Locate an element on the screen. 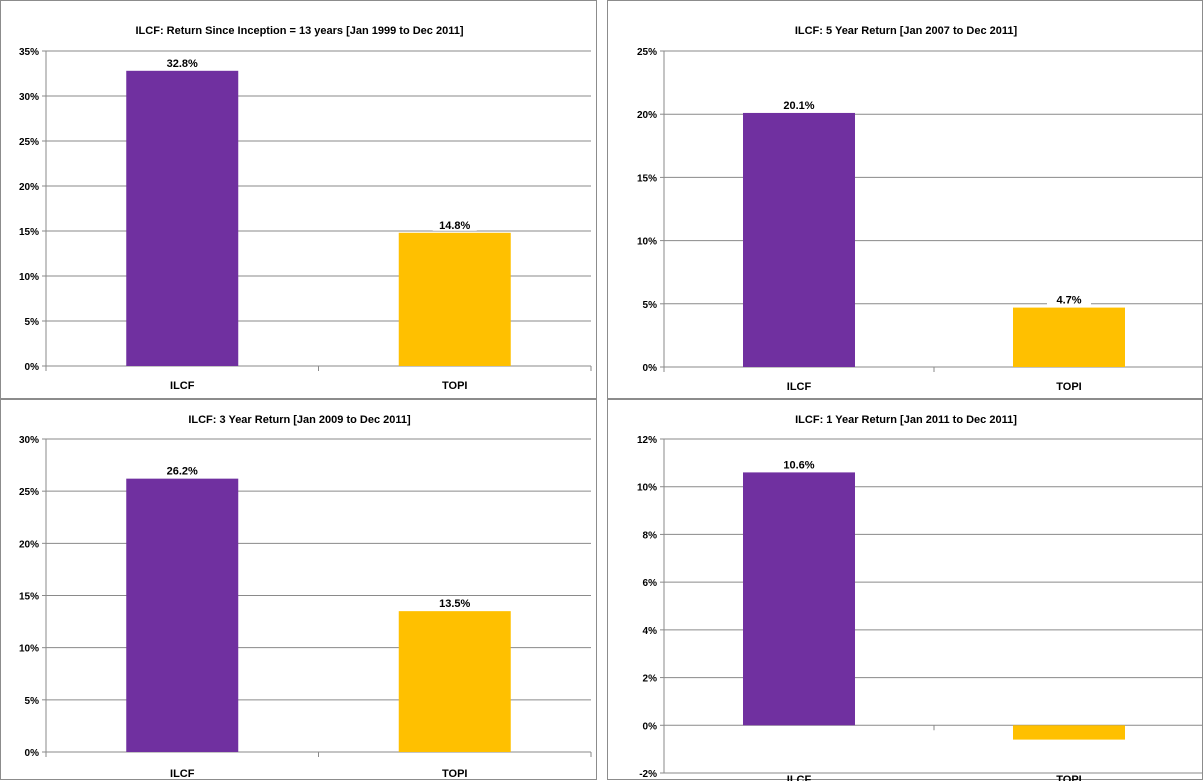 This screenshot has height=781, width=1203. y-tick-label: 35% is located at coordinates (29, 52).